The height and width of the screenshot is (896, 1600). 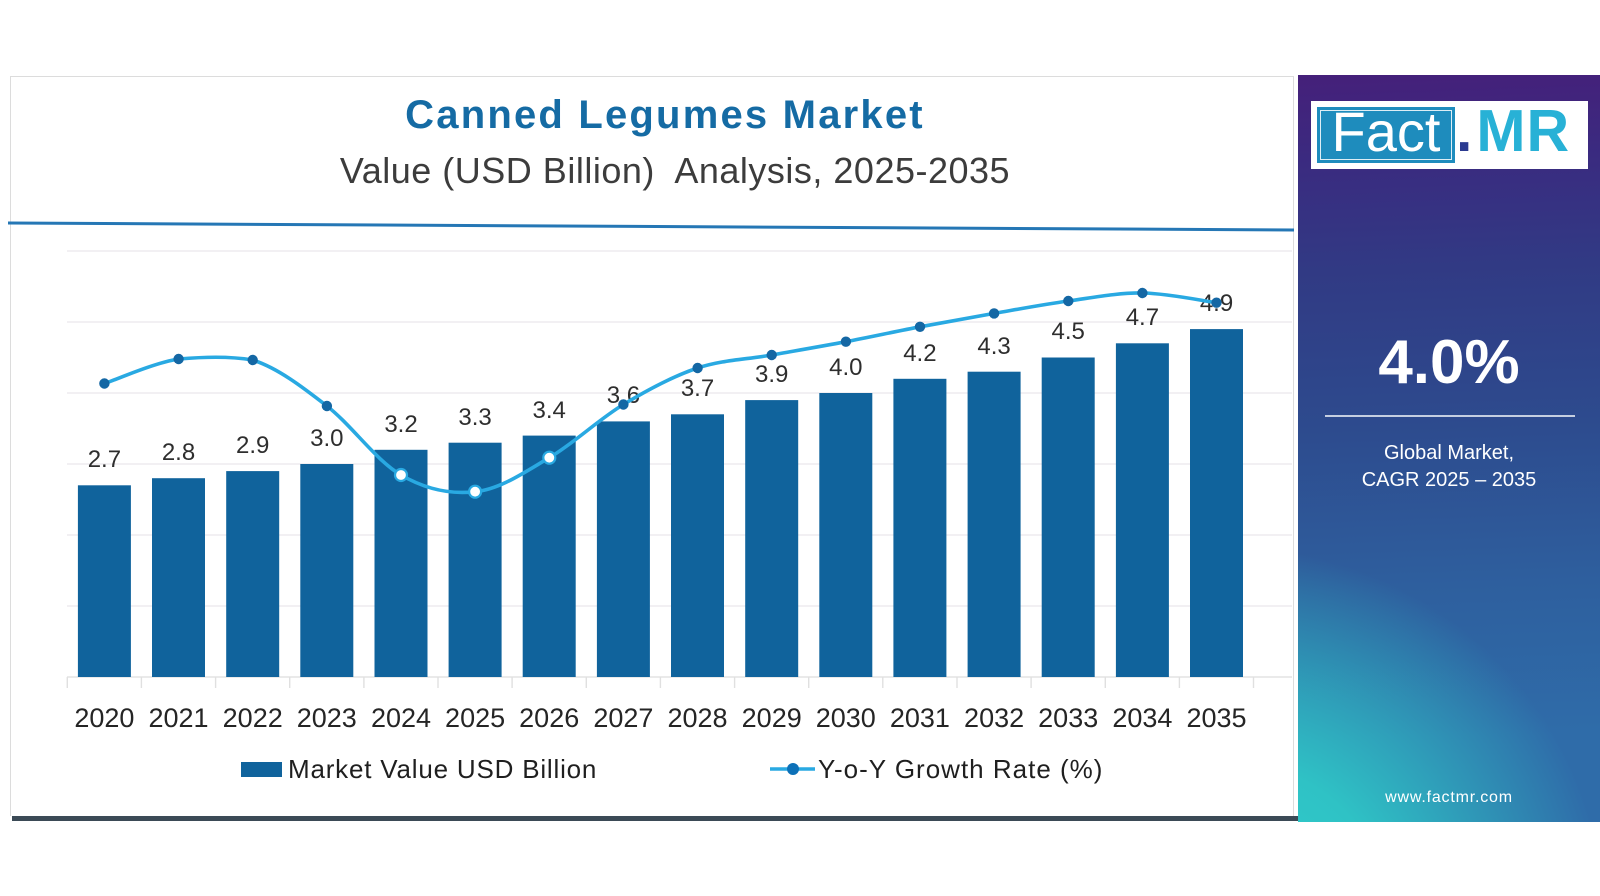 I want to click on svg-text: 2029, so click(x=772, y=718).